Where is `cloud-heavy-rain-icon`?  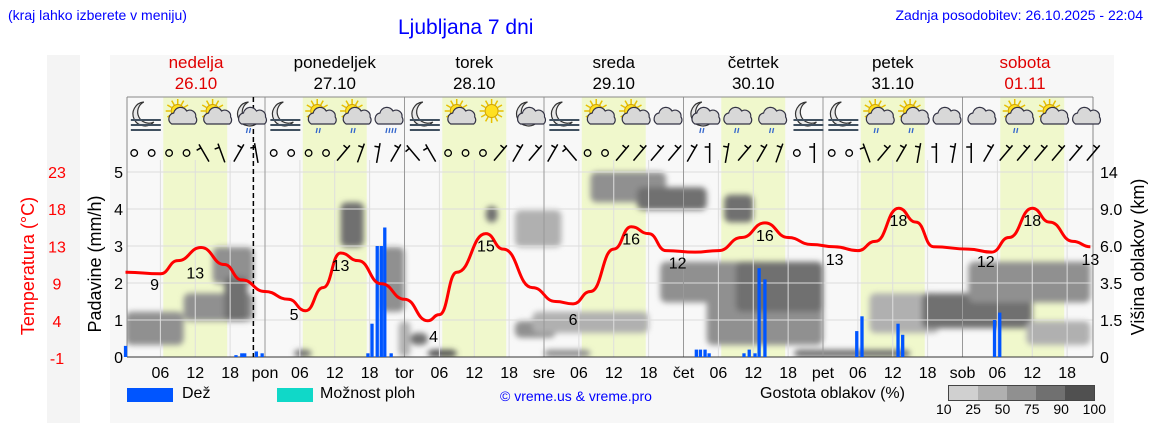 cloud-heavy-rain-icon is located at coordinates (389, 120).